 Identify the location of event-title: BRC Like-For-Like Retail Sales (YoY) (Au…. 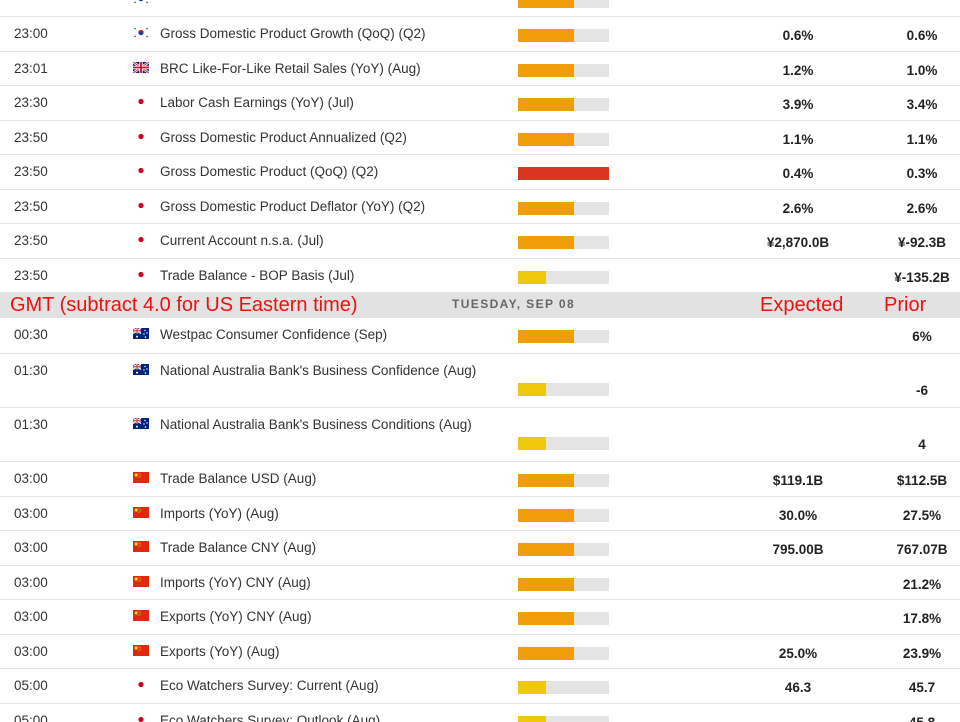
(290, 68).